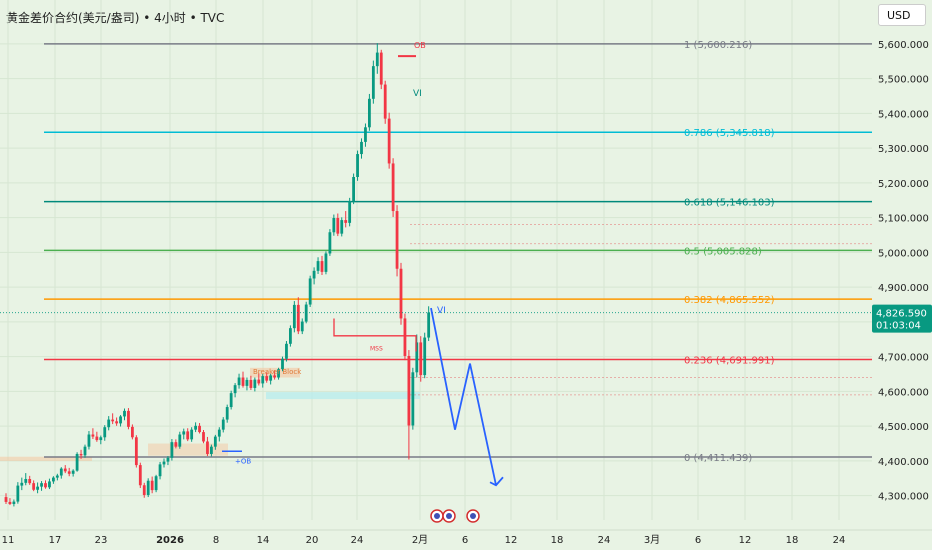  What do you see at coordinates (901, 314) in the screenshot?
I see `current-price-label: 4,826.590` at bounding box center [901, 314].